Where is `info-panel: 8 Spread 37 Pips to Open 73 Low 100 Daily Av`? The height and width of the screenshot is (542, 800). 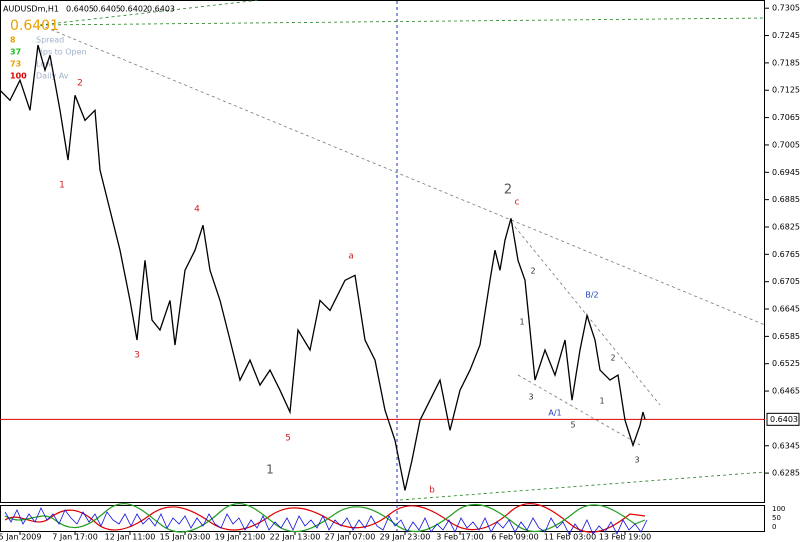
info-panel: 8 Spread 37 Pips to Open 73 Low 100 Daily Av is located at coordinates (48, 58).